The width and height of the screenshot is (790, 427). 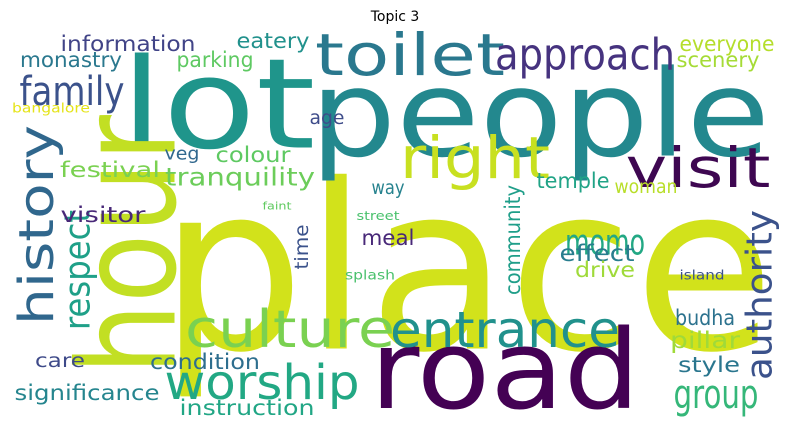 What do you see at coordinates (702, 276) in the screenshot?
I see `word: island` at bounding box center [702, 276].